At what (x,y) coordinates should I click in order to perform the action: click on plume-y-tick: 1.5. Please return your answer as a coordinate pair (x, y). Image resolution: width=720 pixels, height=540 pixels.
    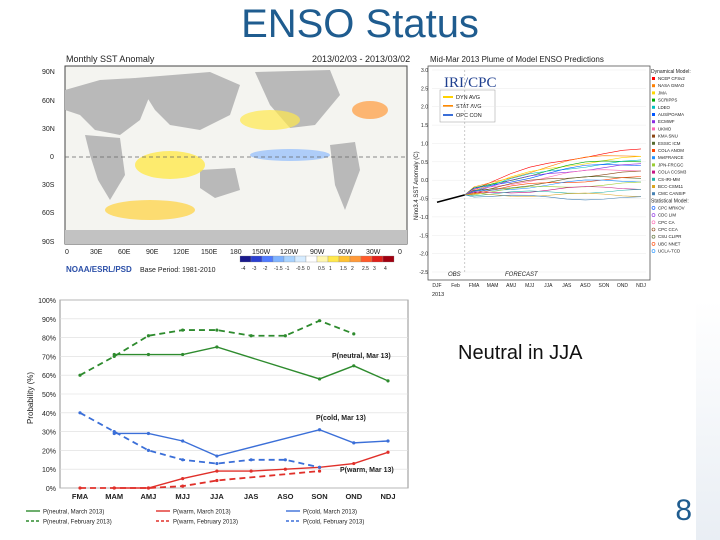
    Looking at the image, I should click on (424, 126).